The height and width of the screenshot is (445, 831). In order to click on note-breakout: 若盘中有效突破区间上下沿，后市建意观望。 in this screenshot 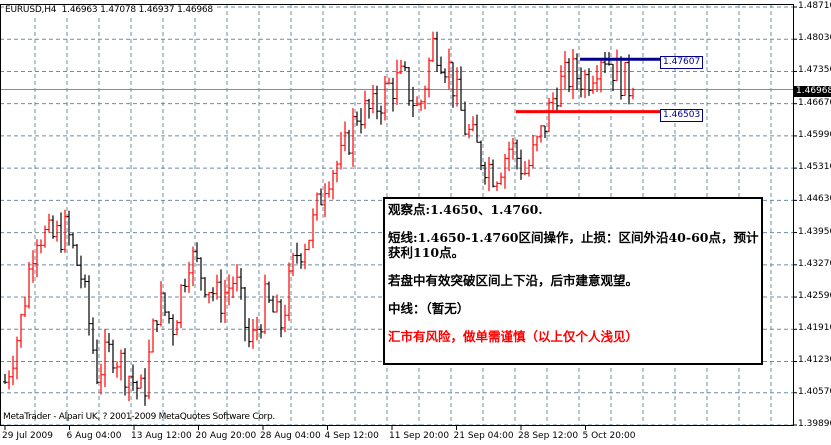, I will do `click(513, 280)`.